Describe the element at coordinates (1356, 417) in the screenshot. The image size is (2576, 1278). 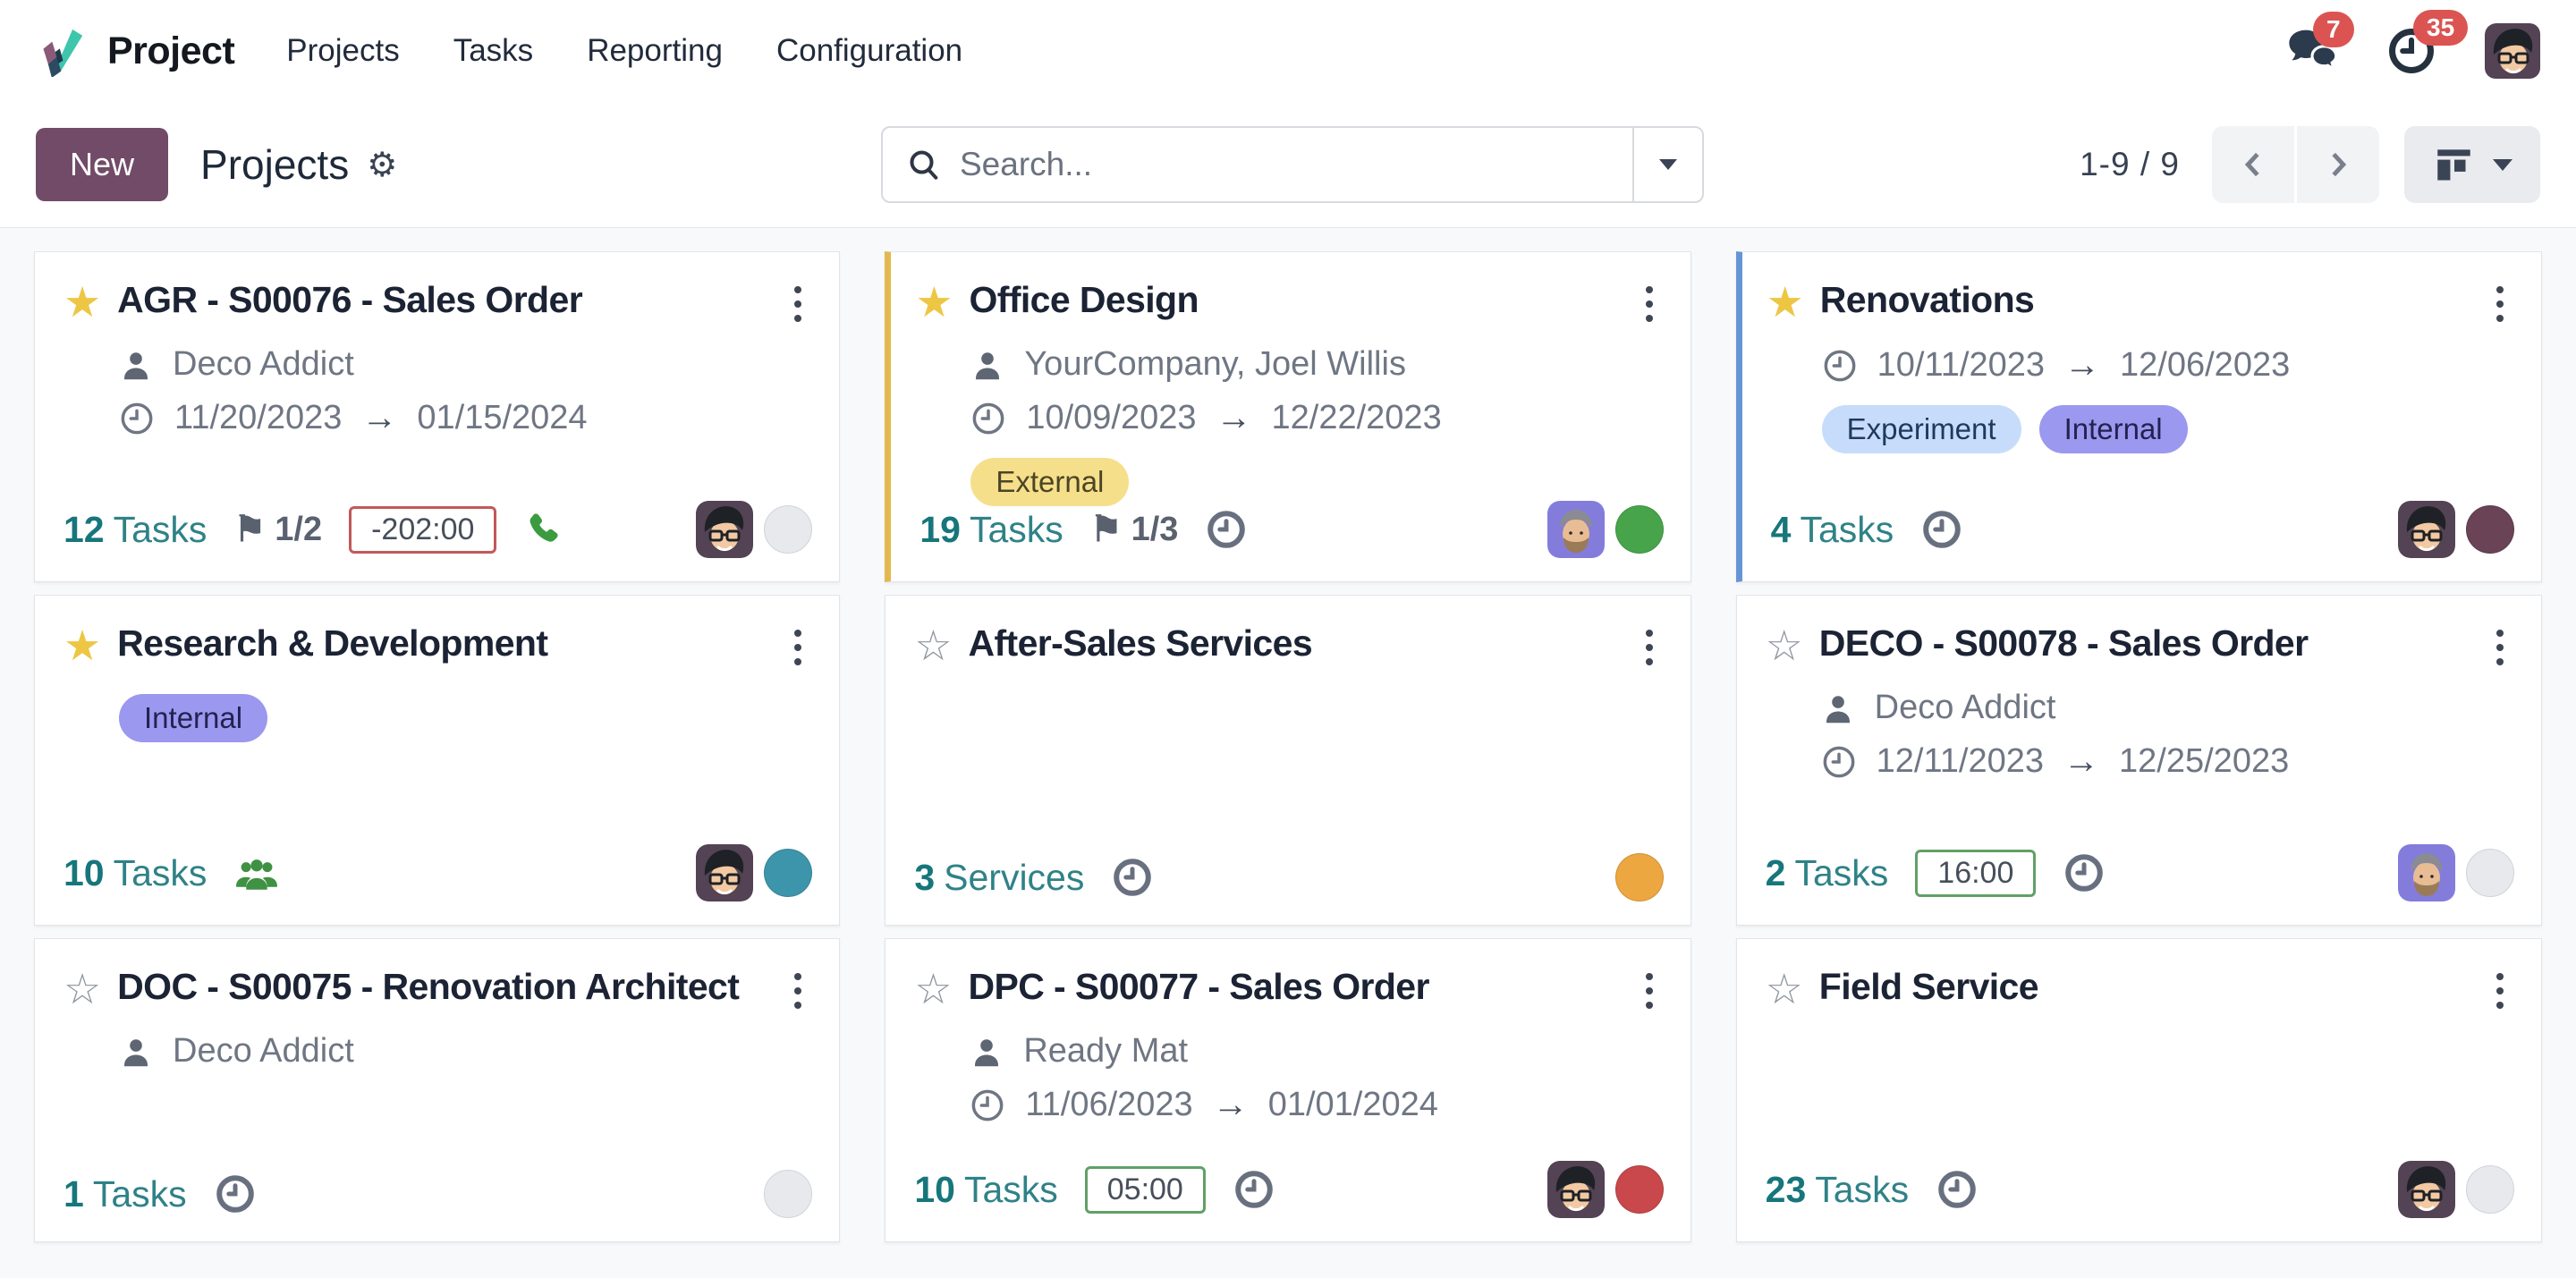
I see `end-date: 12/22/2023` at that location.